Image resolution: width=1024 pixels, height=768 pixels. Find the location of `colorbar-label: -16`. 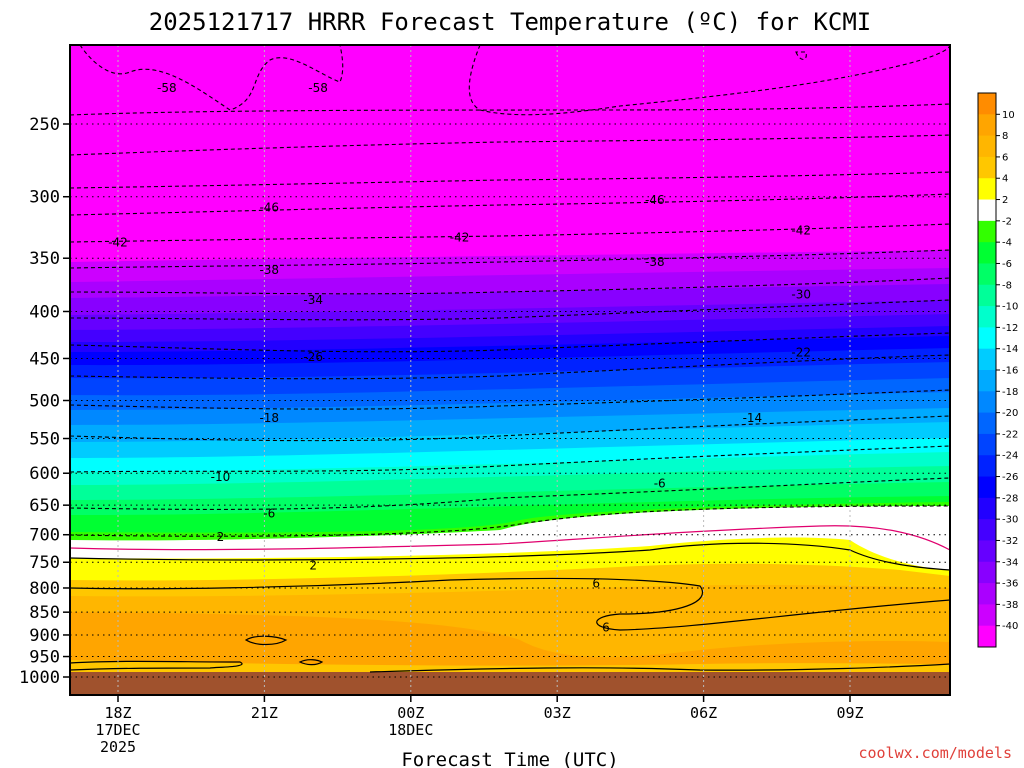

colorbar-label: -16 is located at coordinates (1010, 371).